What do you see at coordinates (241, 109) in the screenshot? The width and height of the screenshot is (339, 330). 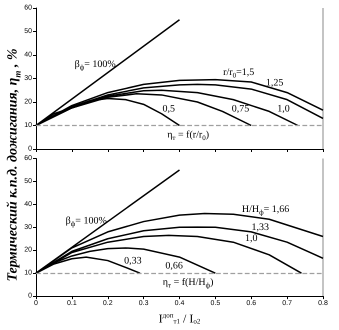 I see `series-label: 0,75` at bounding box center [241, 109].